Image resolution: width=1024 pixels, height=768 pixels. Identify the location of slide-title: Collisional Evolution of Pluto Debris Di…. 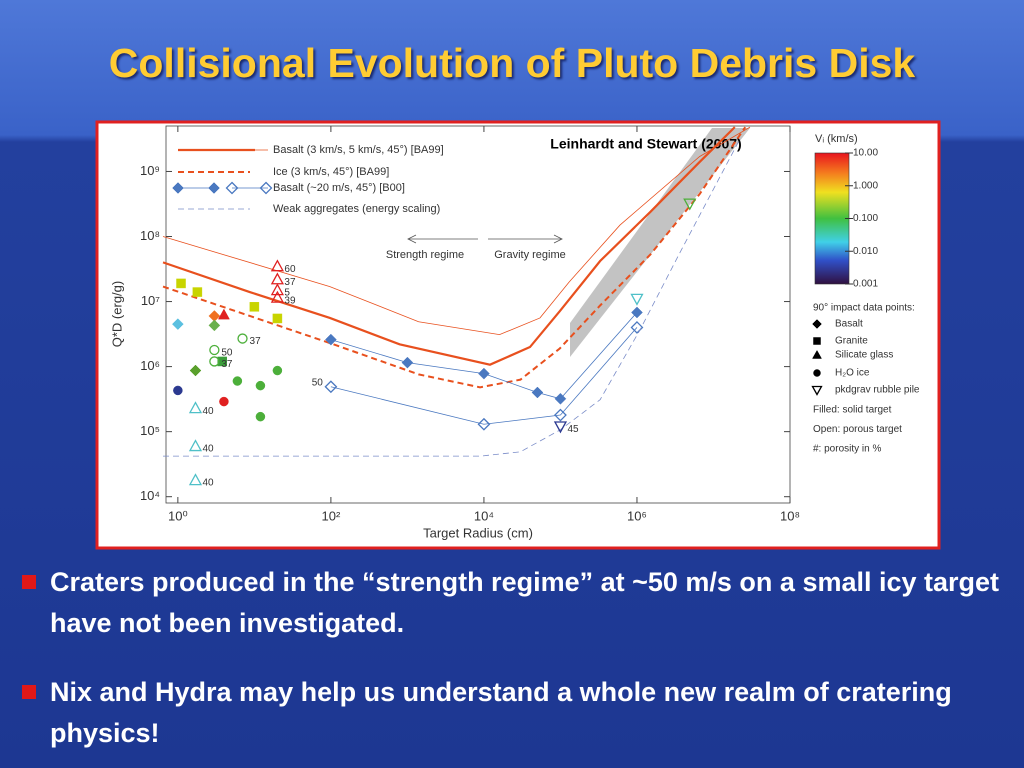
(512, 63).